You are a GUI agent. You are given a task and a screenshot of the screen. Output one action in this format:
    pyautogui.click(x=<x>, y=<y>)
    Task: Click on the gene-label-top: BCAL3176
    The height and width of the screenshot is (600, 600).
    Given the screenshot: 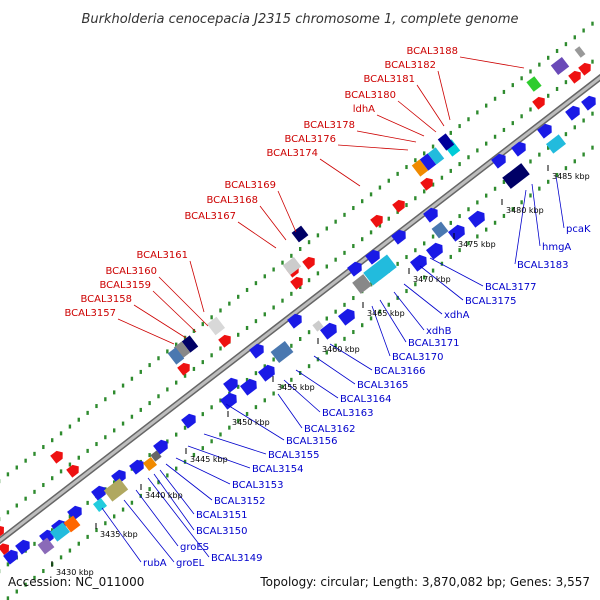 What is the action you would take?
    pyautogui.click(x=310, y=139)
    